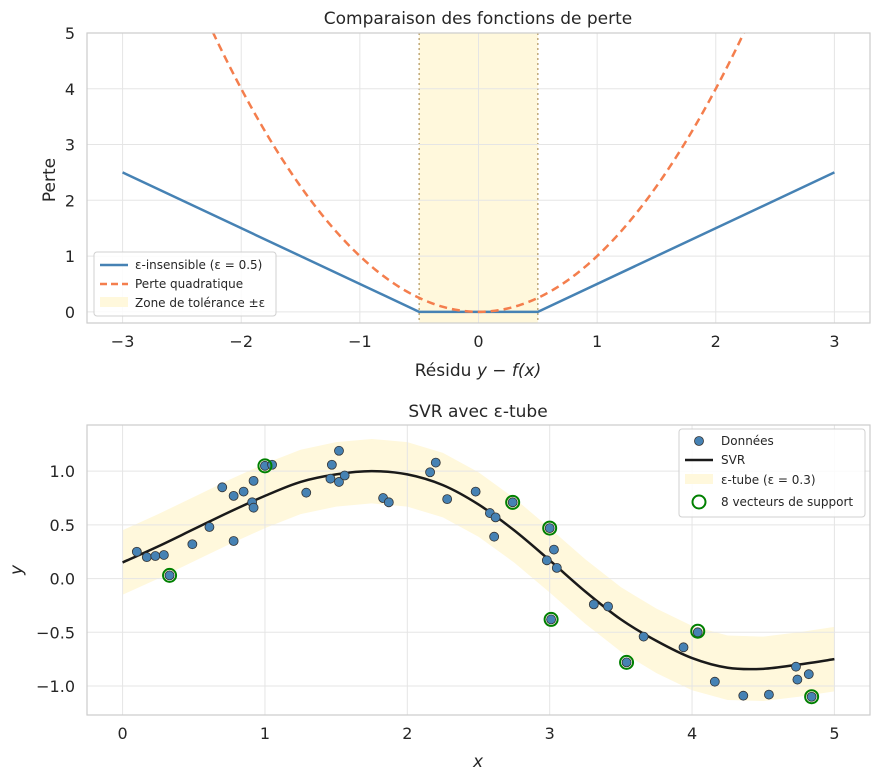 The image size is (880, 780). What do you see at coordinates (70, 256) in the screenshot?
I see `y-tick-label: 1` at bounding box center [70, 256].